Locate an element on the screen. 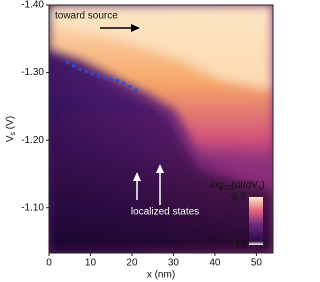  y-tick-label: -1.40 is located at coordinates (32, 5).